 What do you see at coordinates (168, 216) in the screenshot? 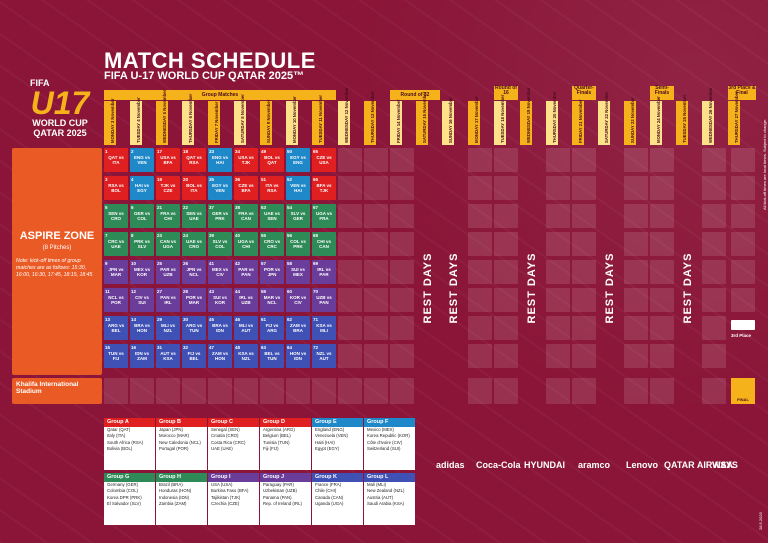
I see `match-cell: 21 FRA vs CHI` at bounding box center [168, 216].